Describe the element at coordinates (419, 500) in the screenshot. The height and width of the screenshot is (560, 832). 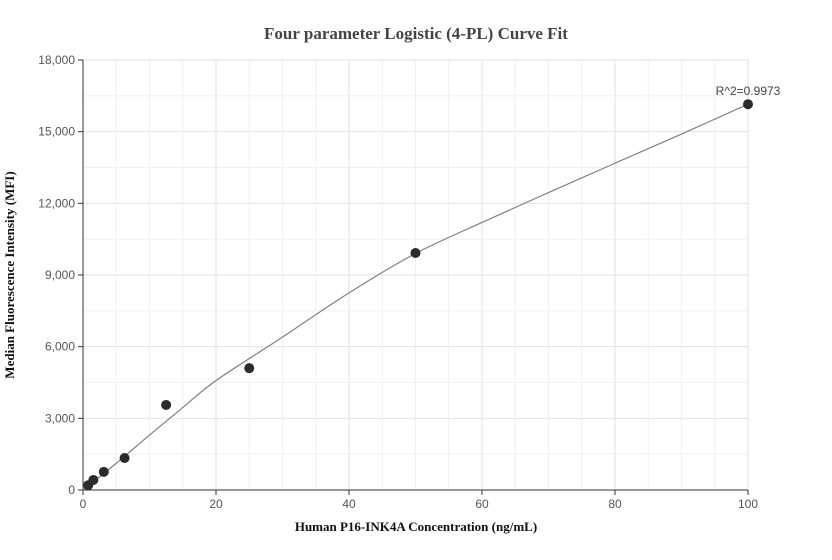
I see `x-axis-ticks: 0 20 40 60 80 100` at that location.